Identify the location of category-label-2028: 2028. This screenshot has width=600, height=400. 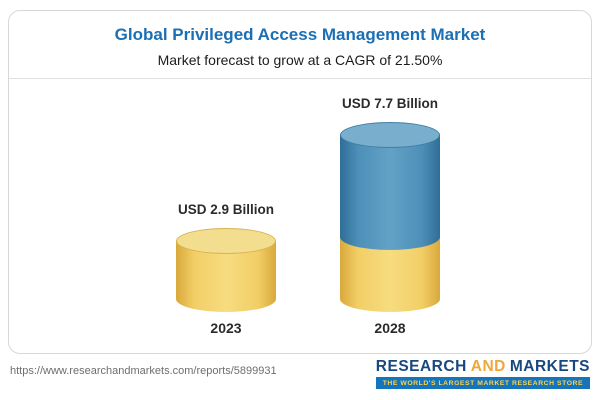
(390, 328).